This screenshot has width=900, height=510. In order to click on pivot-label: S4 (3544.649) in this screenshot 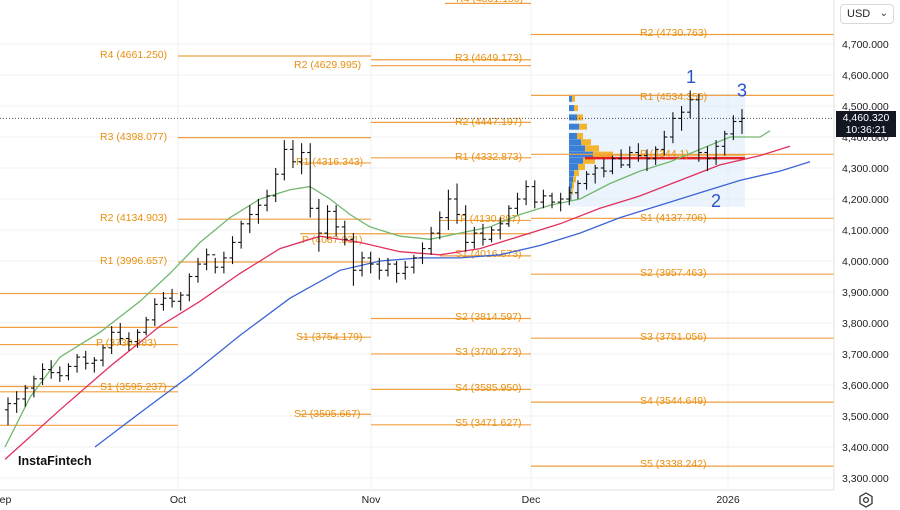, I will do `click(673, 401)`.